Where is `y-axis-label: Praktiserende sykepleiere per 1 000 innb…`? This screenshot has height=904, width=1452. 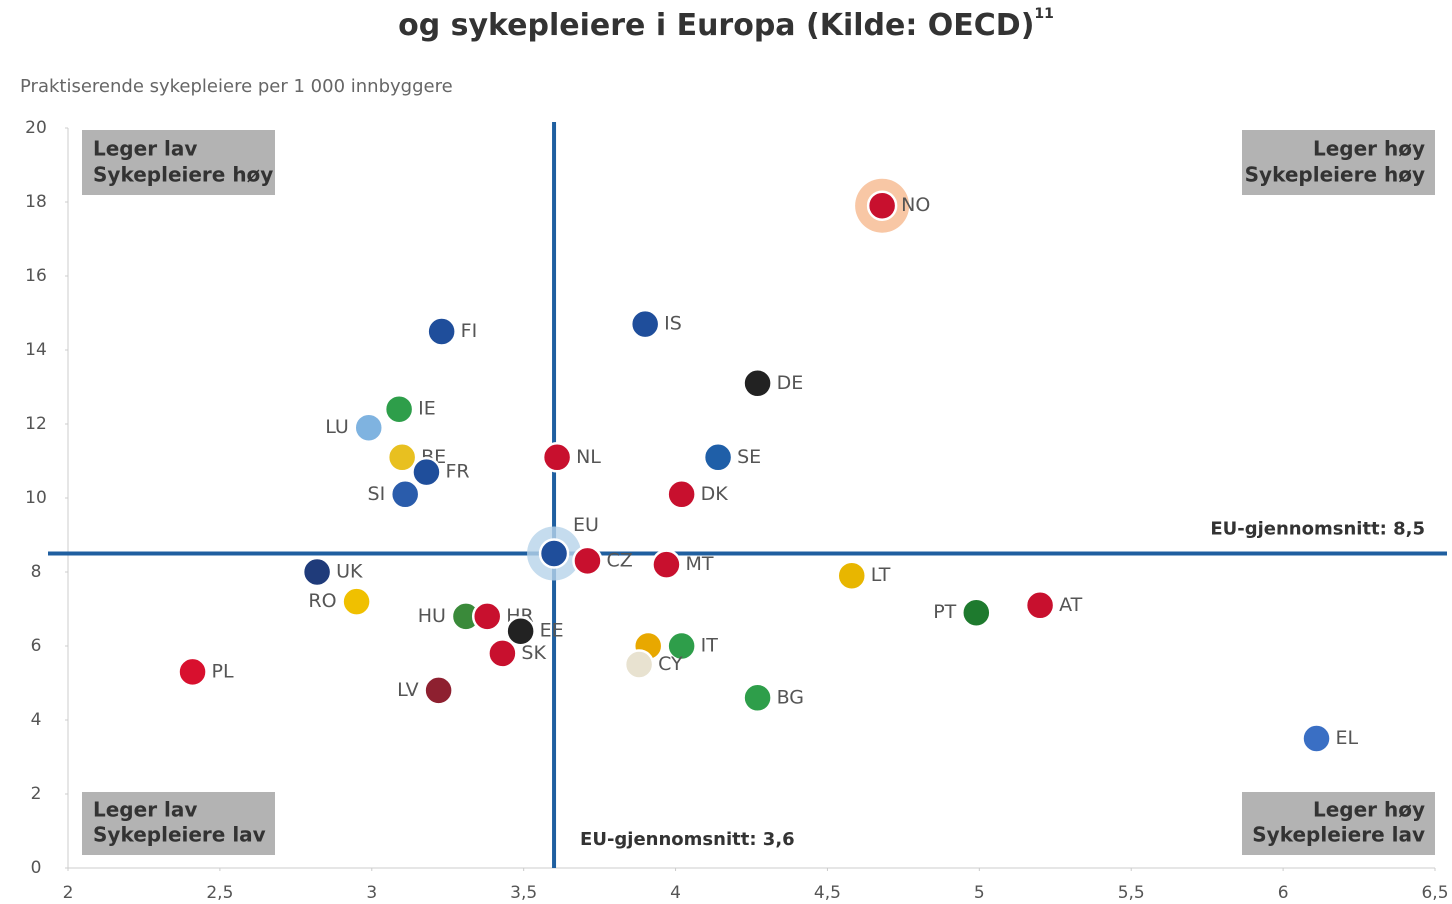 y-axis-label: Praktiserende sykepleiere per 1 000 innb… is located at coordinates (236, 86).